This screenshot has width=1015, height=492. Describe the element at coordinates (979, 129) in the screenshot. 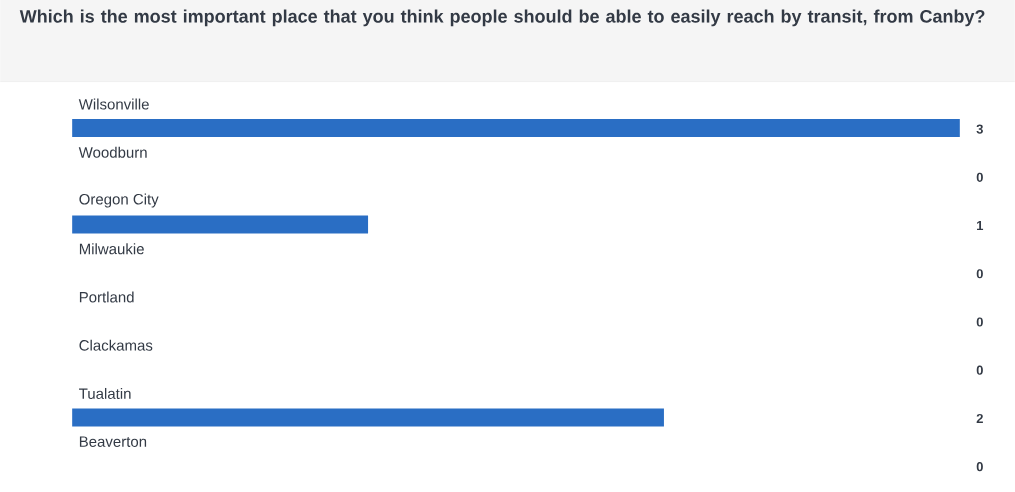

I see `data-label: 3` at that location.